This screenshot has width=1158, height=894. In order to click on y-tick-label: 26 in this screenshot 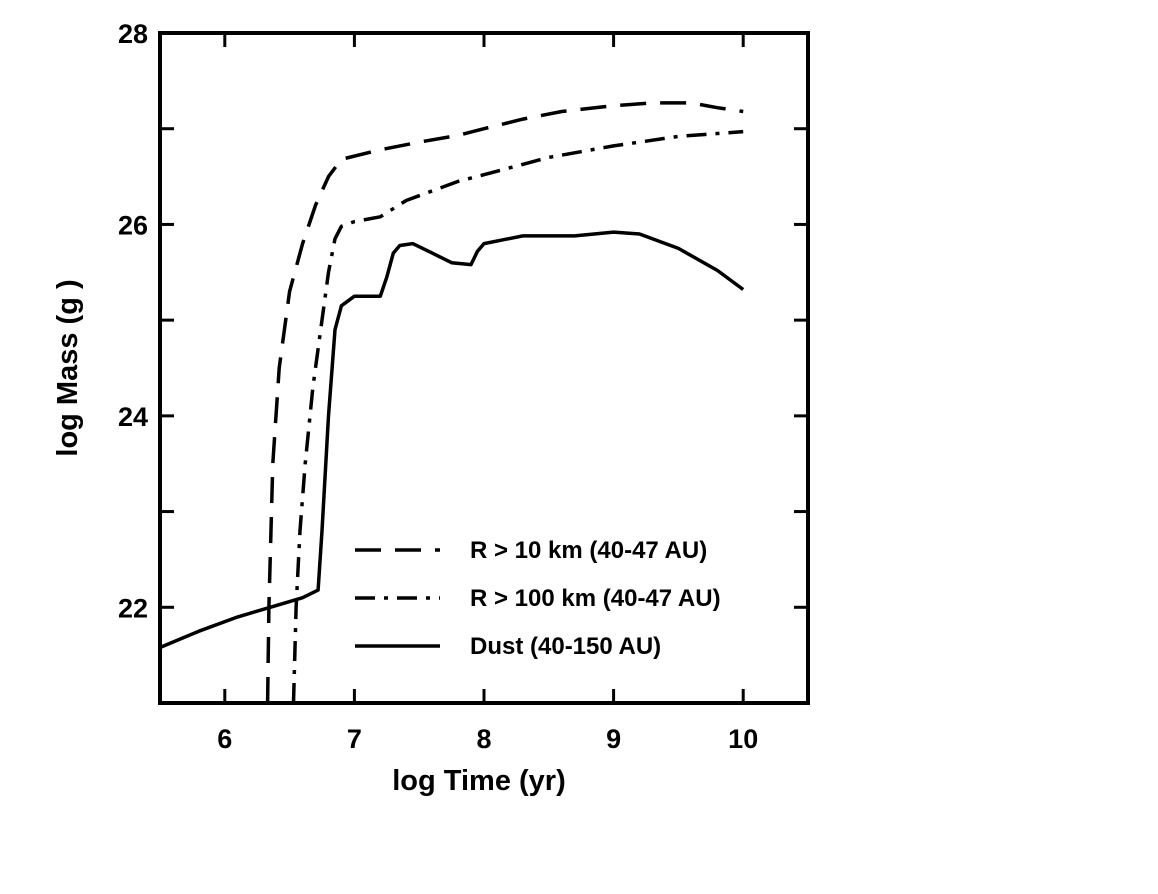, I will do `click(133, 225)`.